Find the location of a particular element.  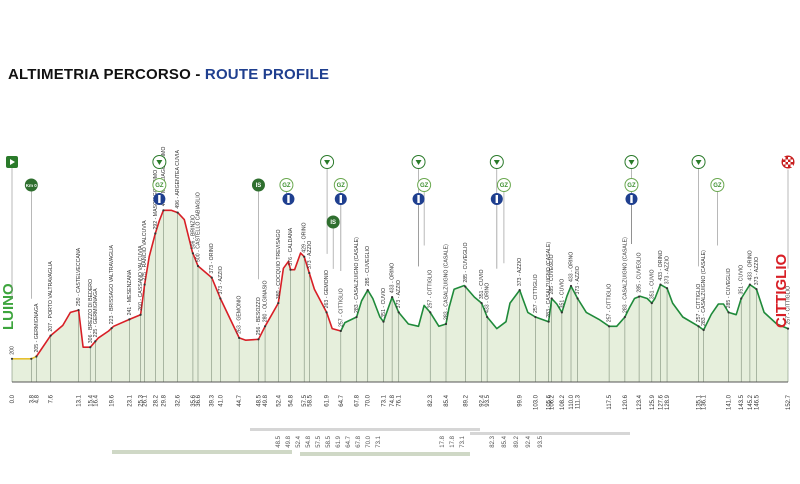

ghost-tick-label: 89.2 is located at coordinates (517, 441).